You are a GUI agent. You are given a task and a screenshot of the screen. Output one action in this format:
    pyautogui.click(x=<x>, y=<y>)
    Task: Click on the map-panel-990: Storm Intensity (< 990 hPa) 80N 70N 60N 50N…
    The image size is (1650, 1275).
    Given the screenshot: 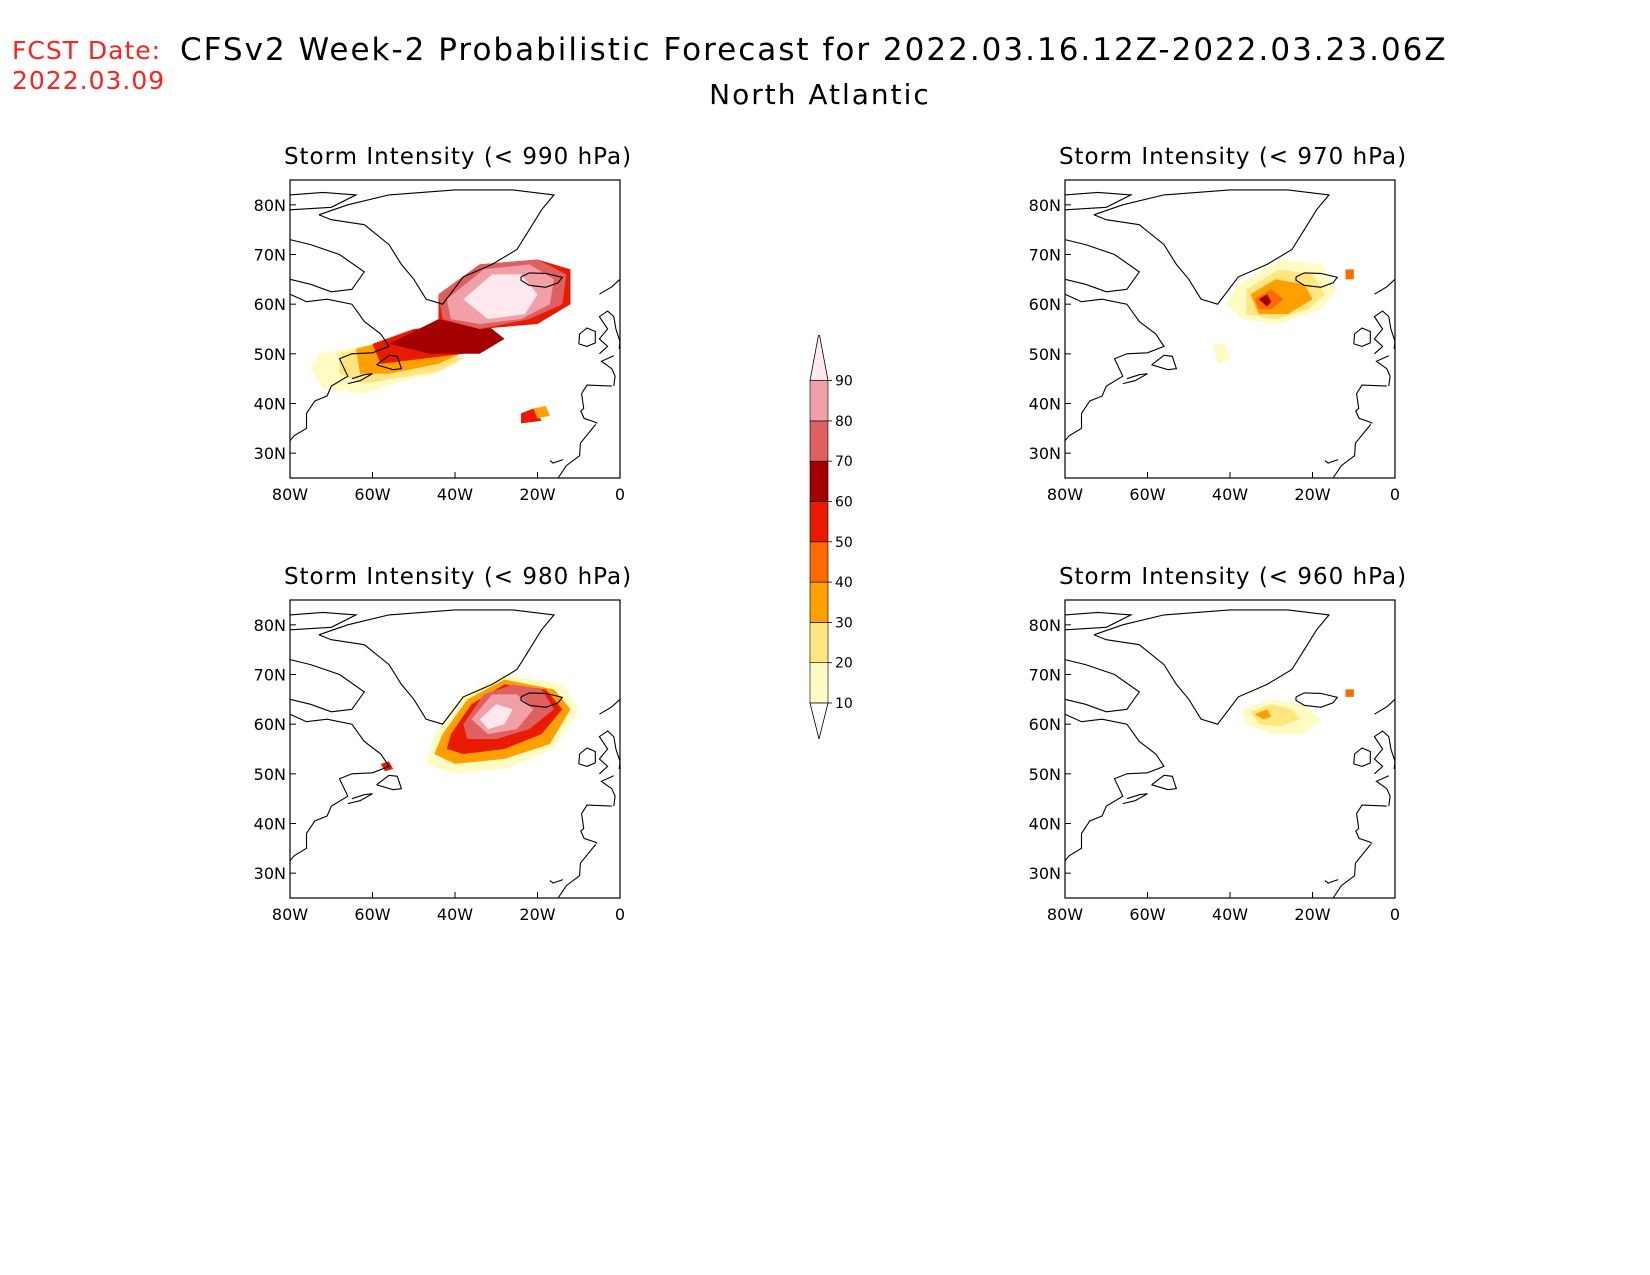 What is the action you would take?
    pyautogui.click(x=458, y=329)
    